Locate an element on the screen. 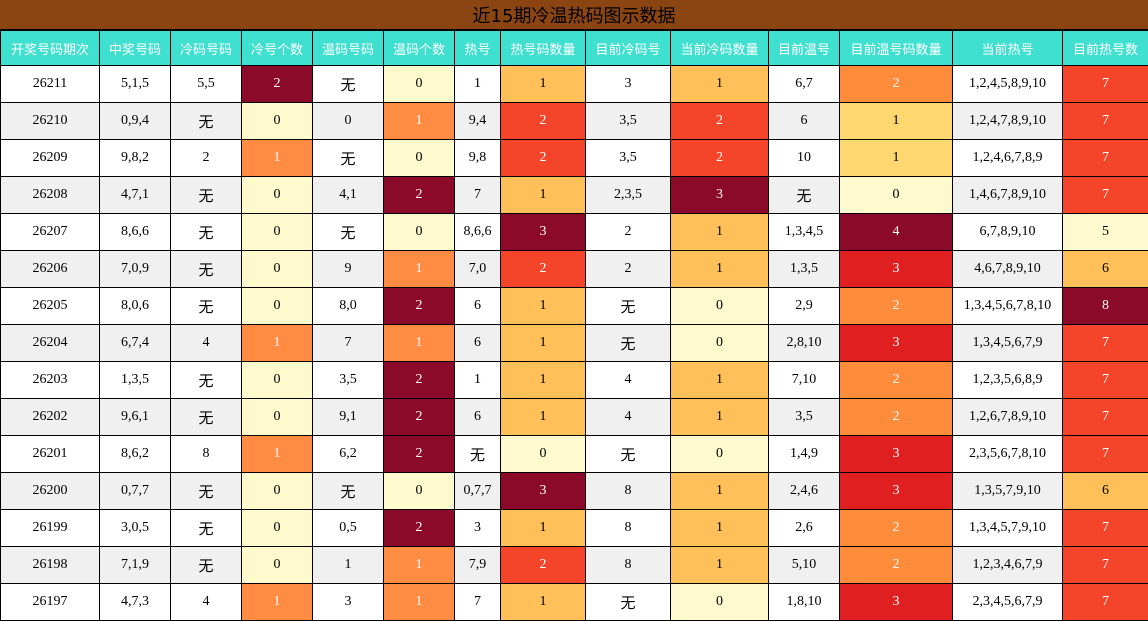 Image resolution: width=1148 pixels, height=621 pixels. table-cell: 5,1,5 is located at coordinates (135, 84).